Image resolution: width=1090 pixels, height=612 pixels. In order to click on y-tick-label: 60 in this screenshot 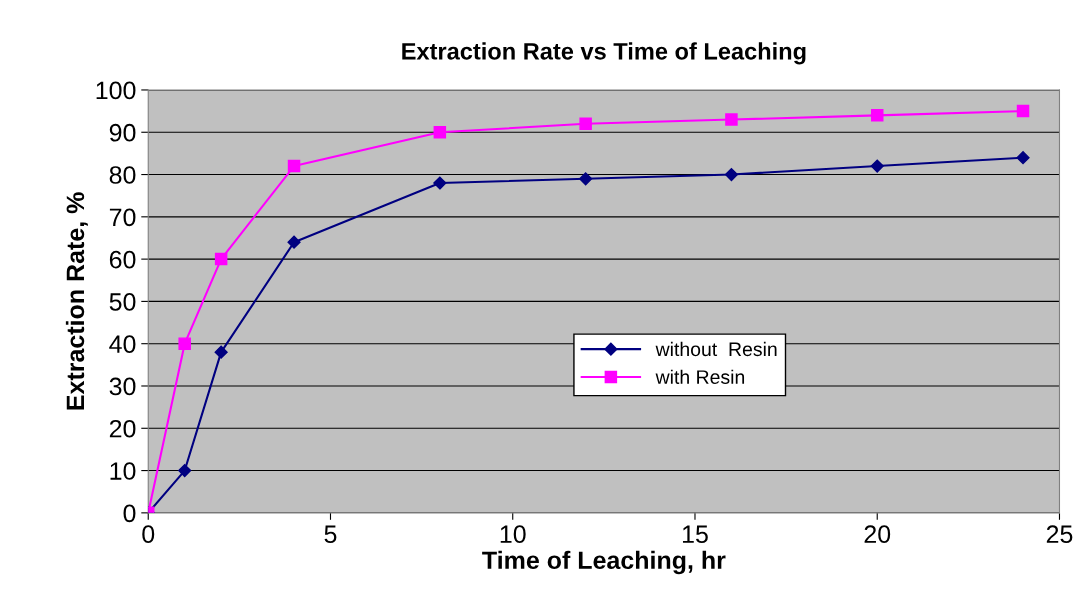, I will do `click(122, 259)`.